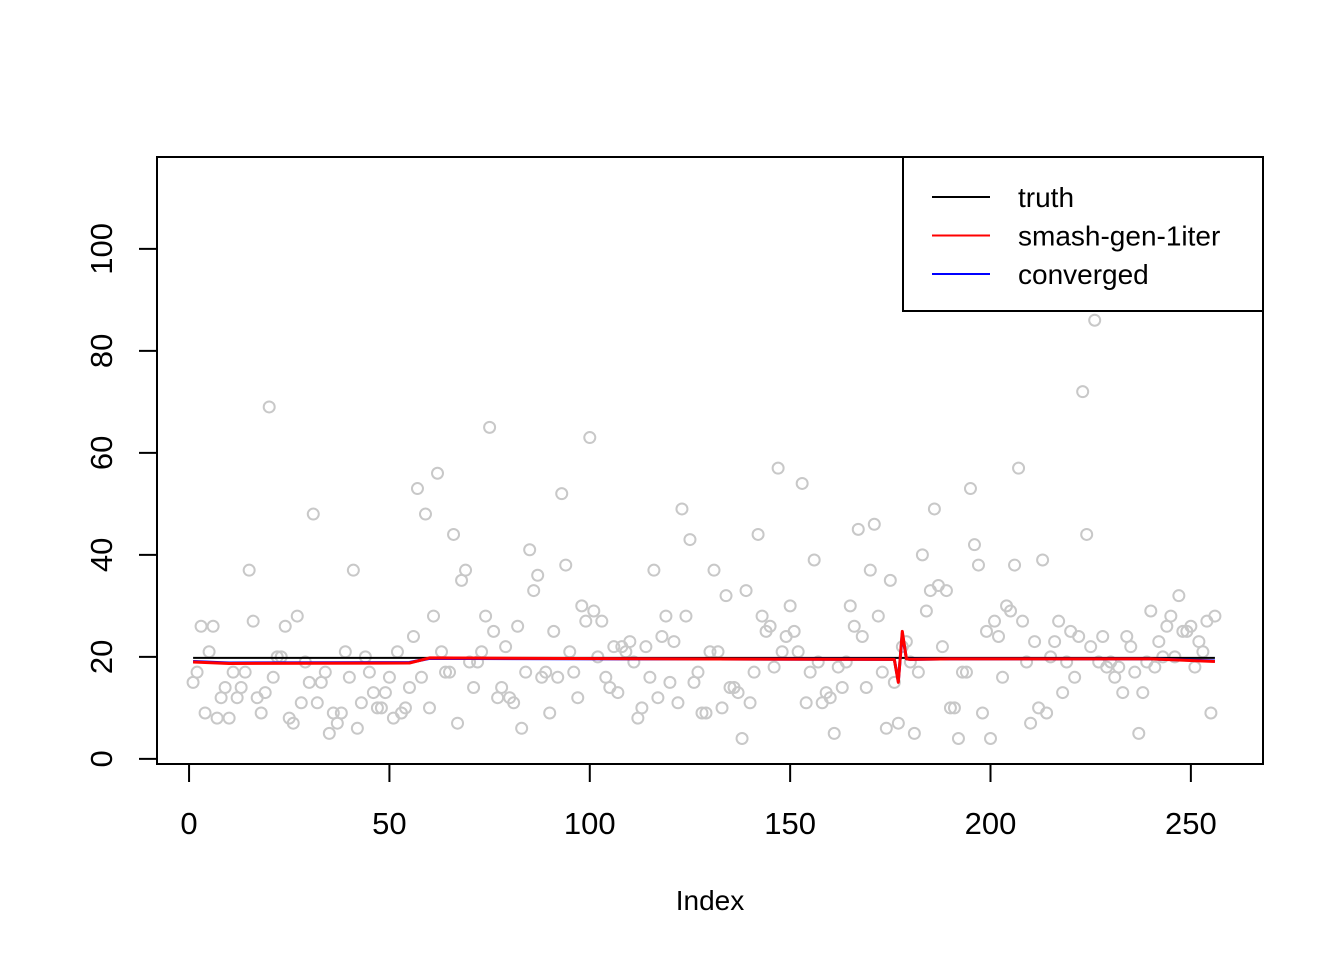 This screenshot has width=1344, height=960. I want to click on series-lines, so click(704, 656).